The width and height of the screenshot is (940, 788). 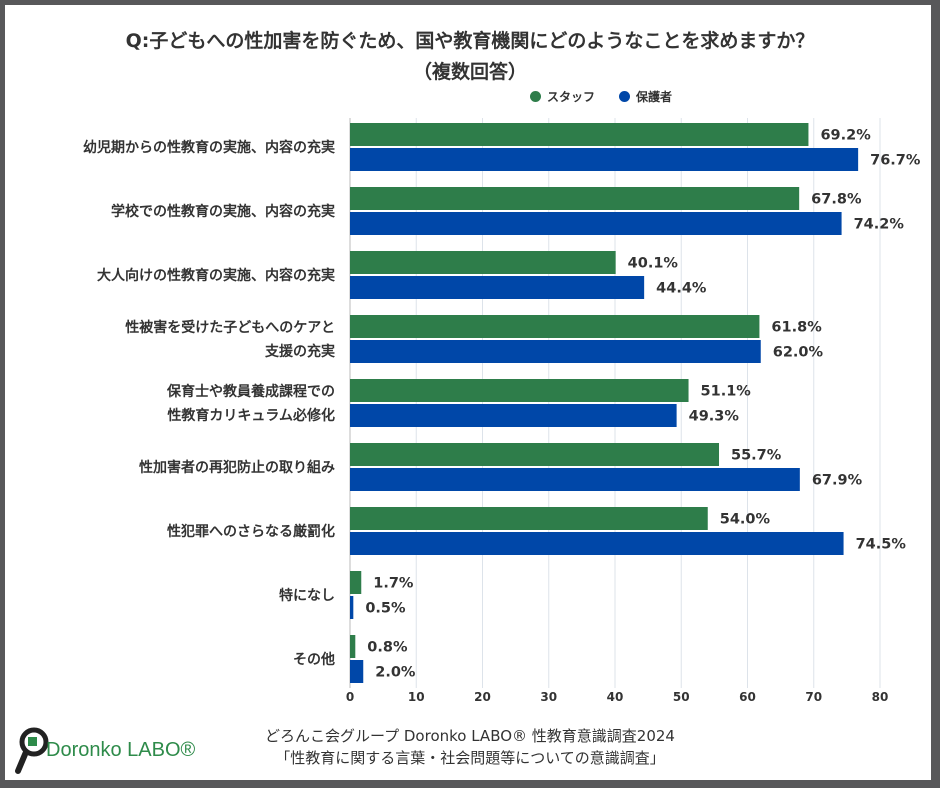 I want to click on data-label: 0.5%, so click(x=385, y=609).